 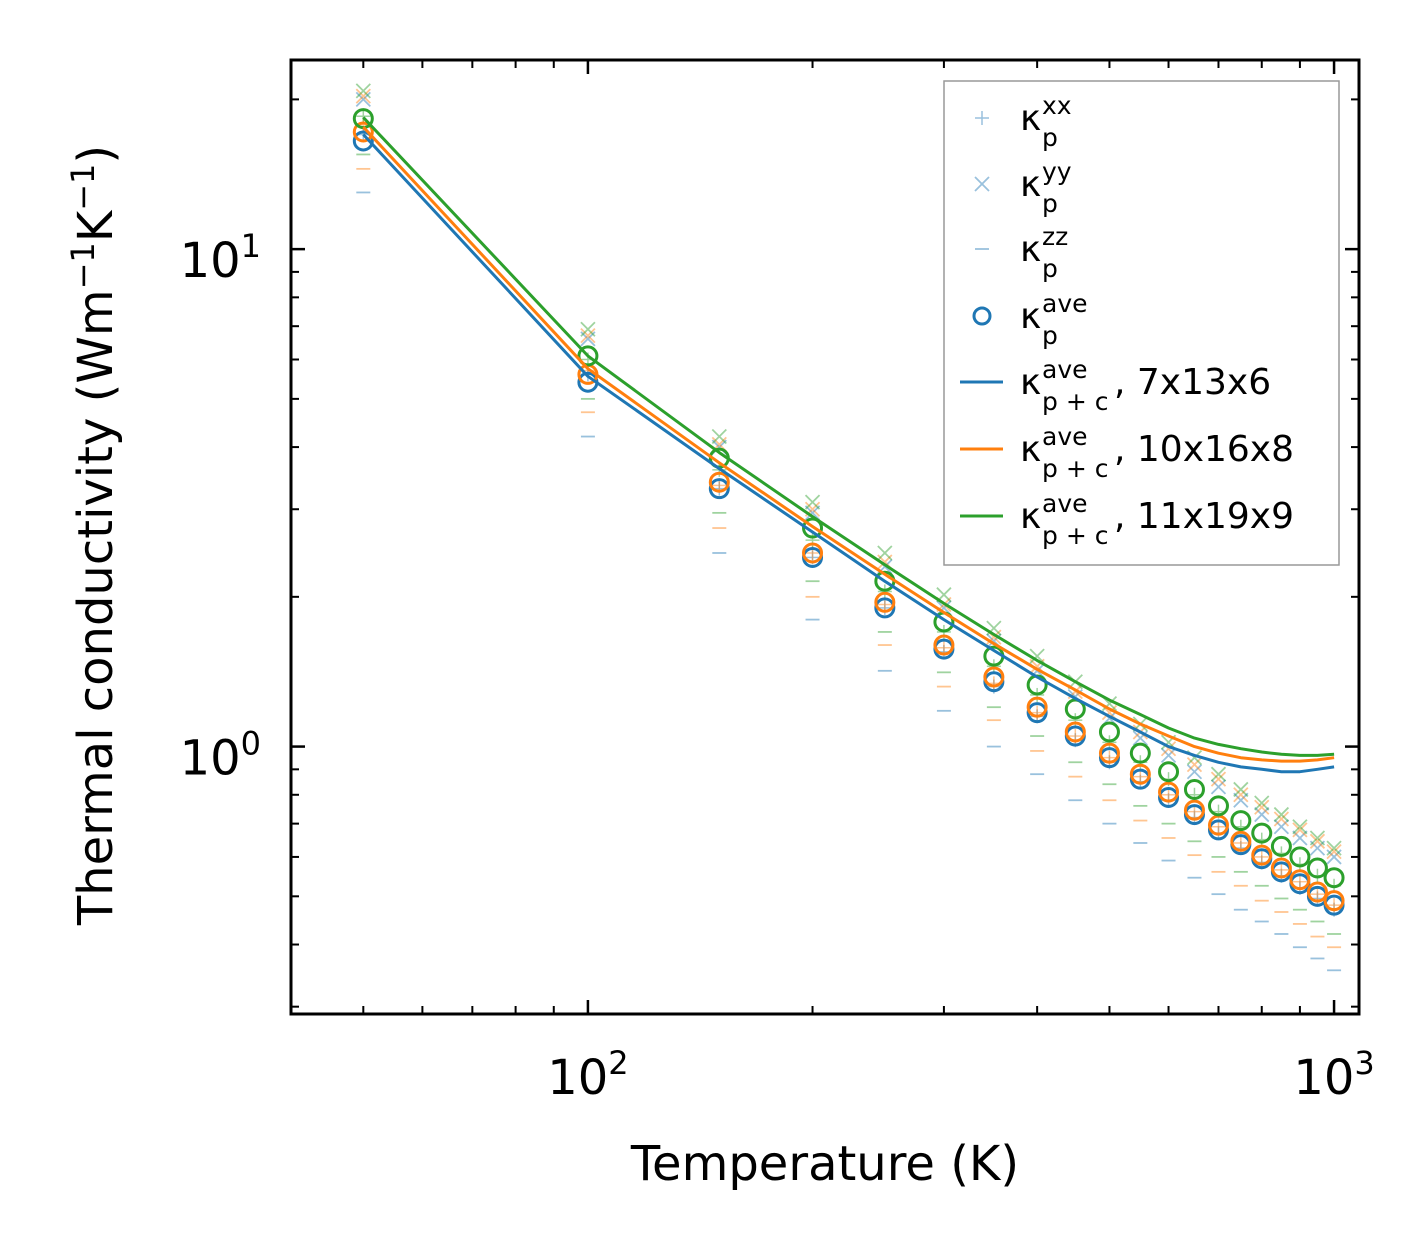 What do you see at coordinates (824, 1164) in the screenshot?
I see `x-axis-label: Temperature (K)` at bounding box center [824, 1164].